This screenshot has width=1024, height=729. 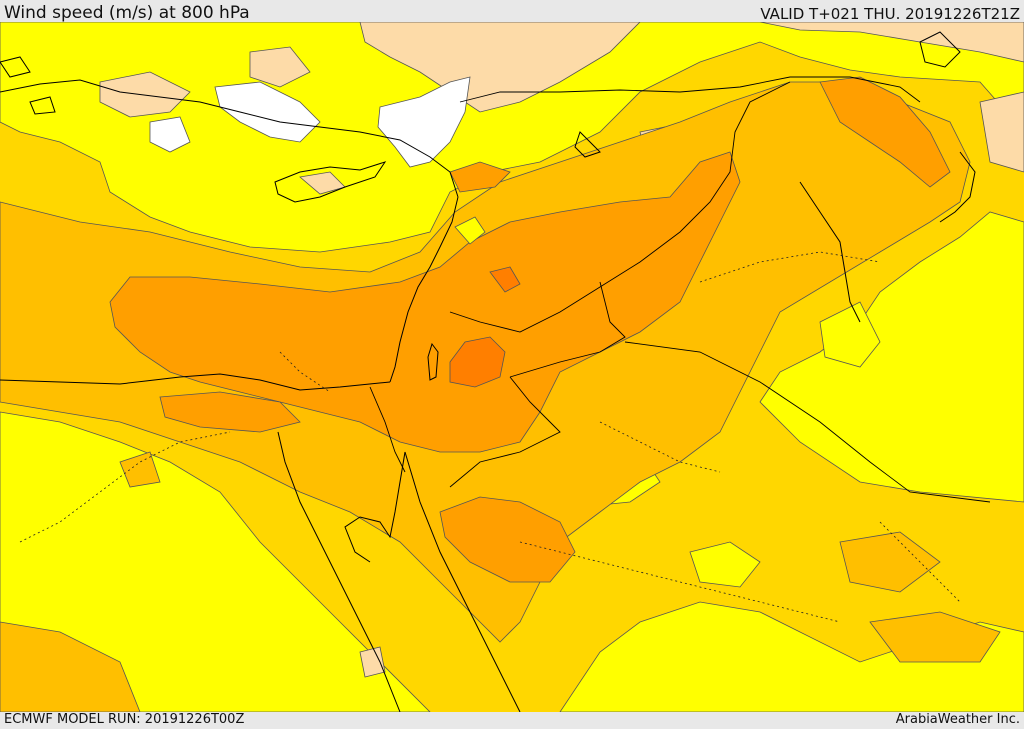 I want to click on provider-credit: ArabiaWeather Inc., so click(x=957, y=719).